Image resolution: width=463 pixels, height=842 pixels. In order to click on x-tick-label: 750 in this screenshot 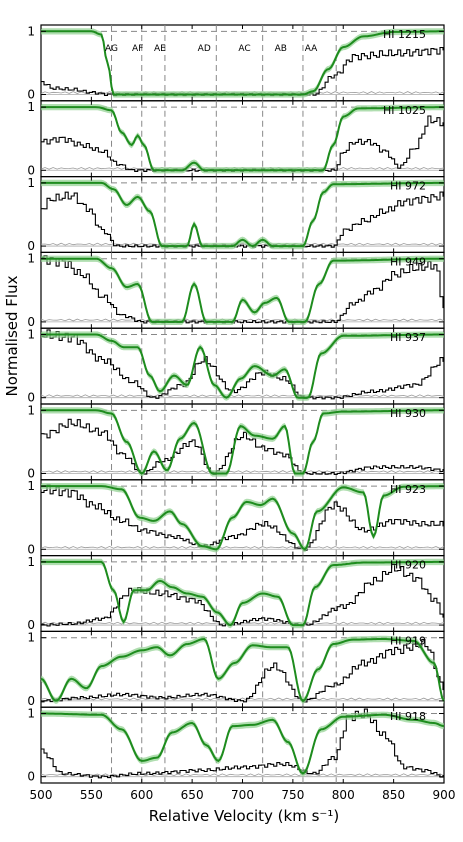, I will do `click(292, 795)`.